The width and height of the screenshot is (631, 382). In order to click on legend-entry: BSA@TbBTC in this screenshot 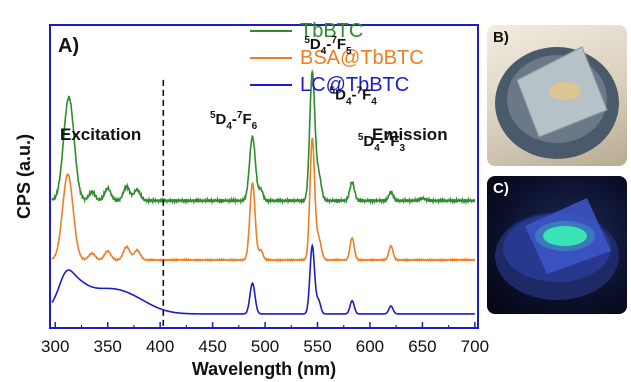, I will do `click(362, 58)`.